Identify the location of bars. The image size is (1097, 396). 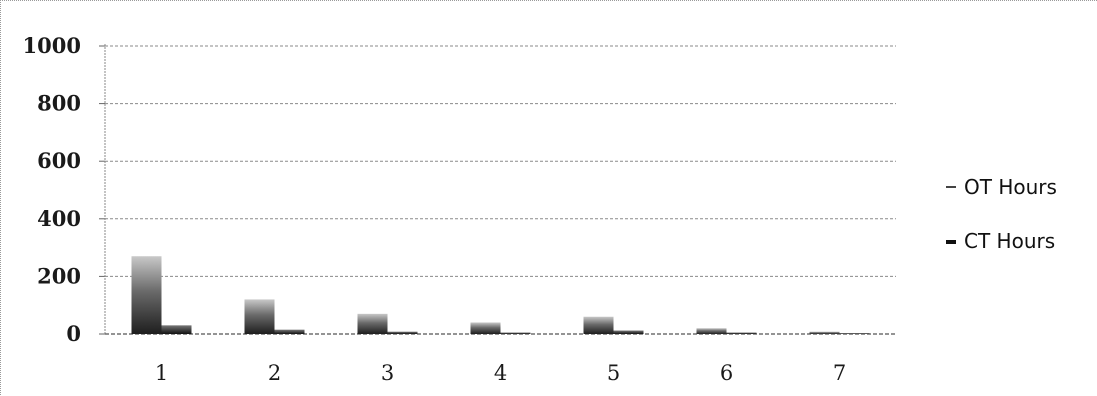
(500, 295).